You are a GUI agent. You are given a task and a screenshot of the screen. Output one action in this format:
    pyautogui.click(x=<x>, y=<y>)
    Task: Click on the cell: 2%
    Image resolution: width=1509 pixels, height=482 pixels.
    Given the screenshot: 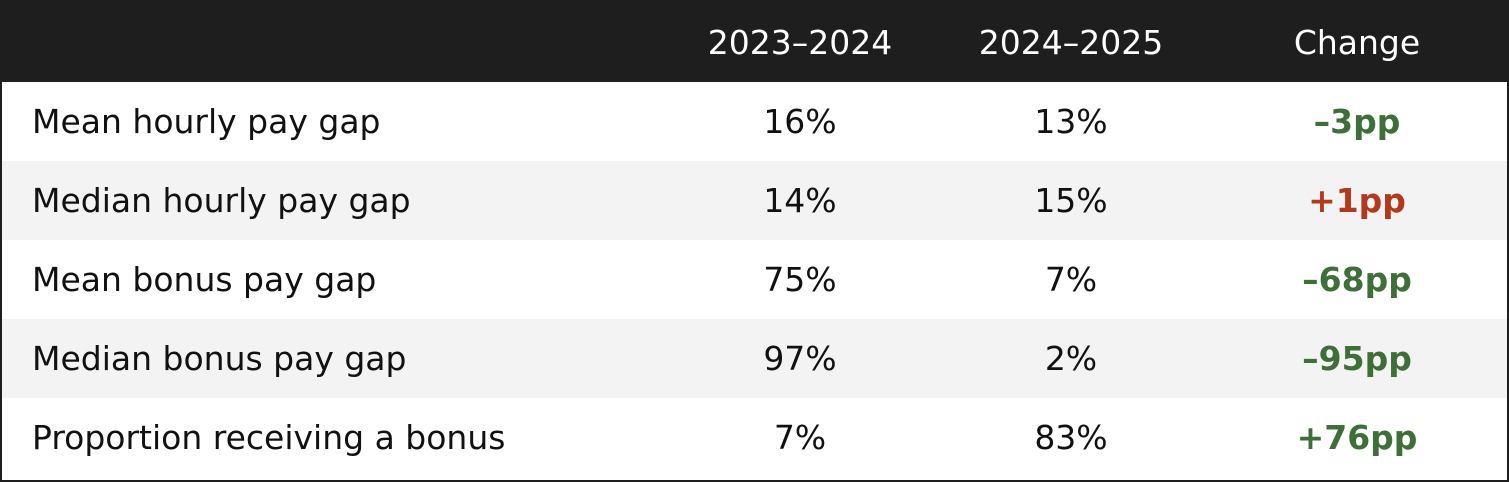 What is the action you would take?
    pyautogui.click(x=1071, y=358)
    